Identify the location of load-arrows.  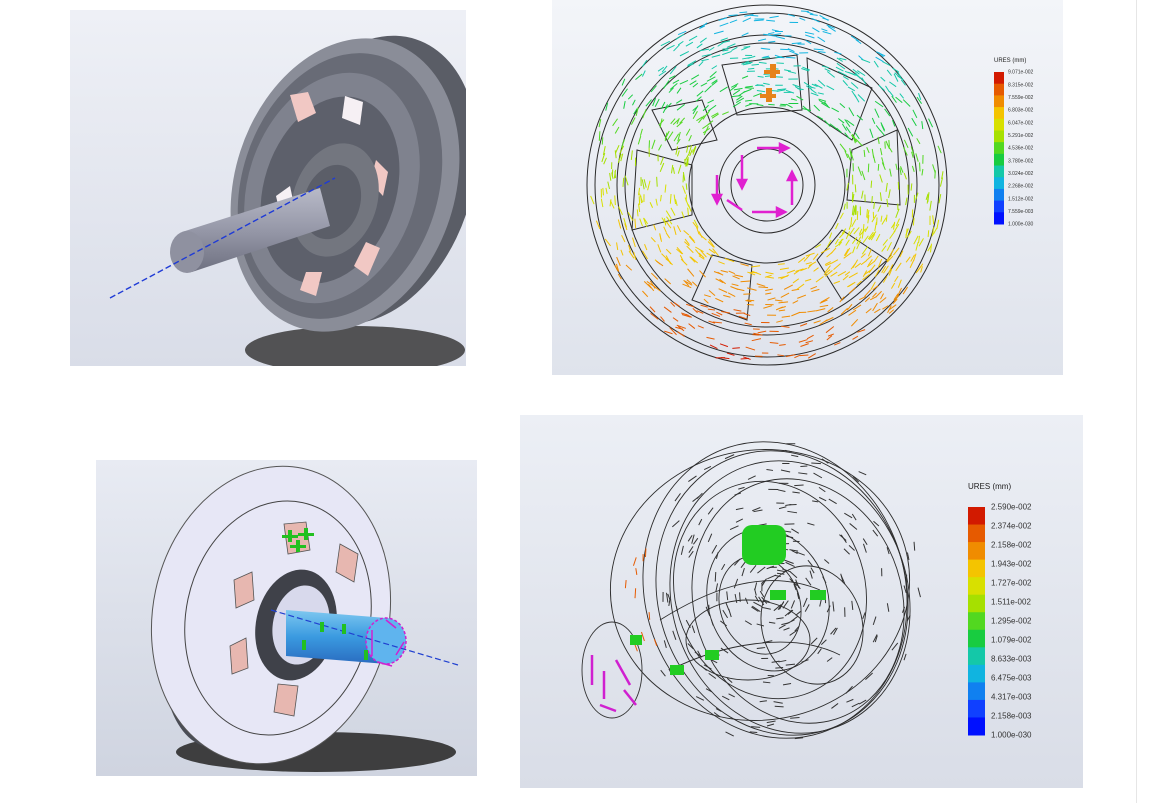
(754, 180).